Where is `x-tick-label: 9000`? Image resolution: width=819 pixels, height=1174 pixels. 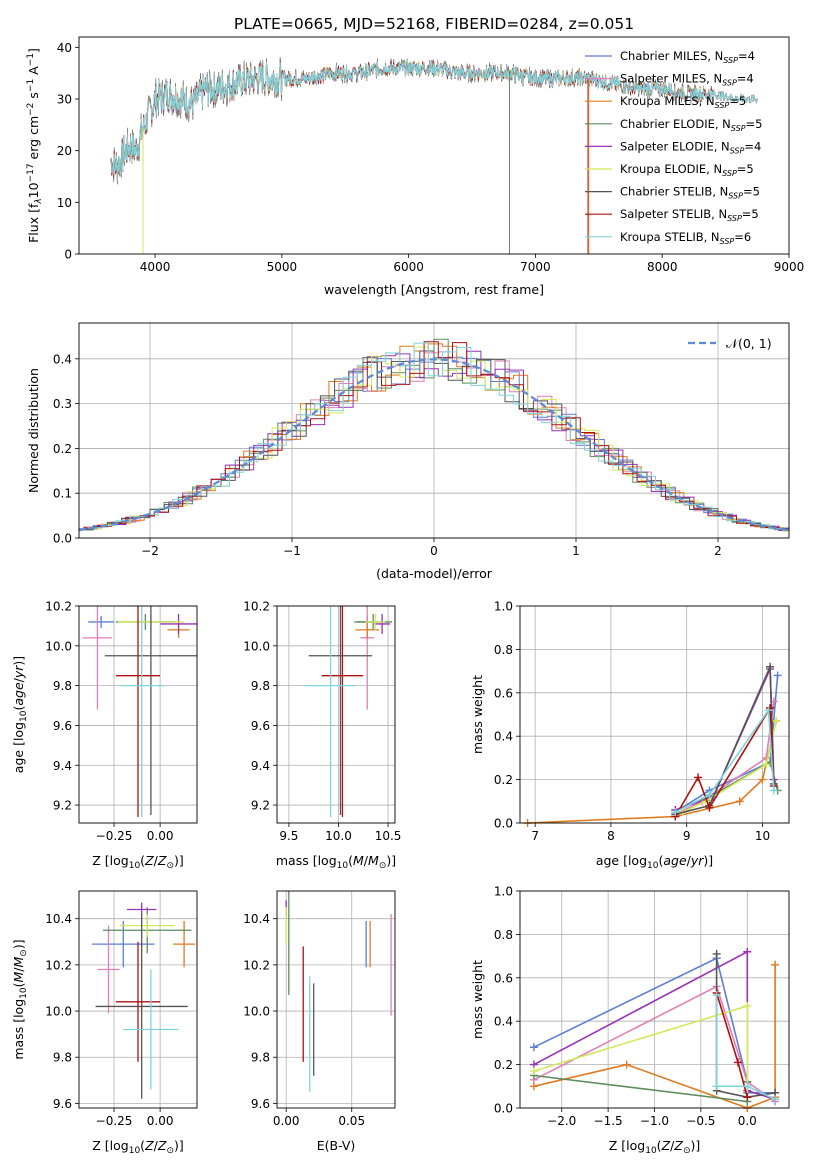 x-tick-label: 9000 is located at coordinates (789, 267).